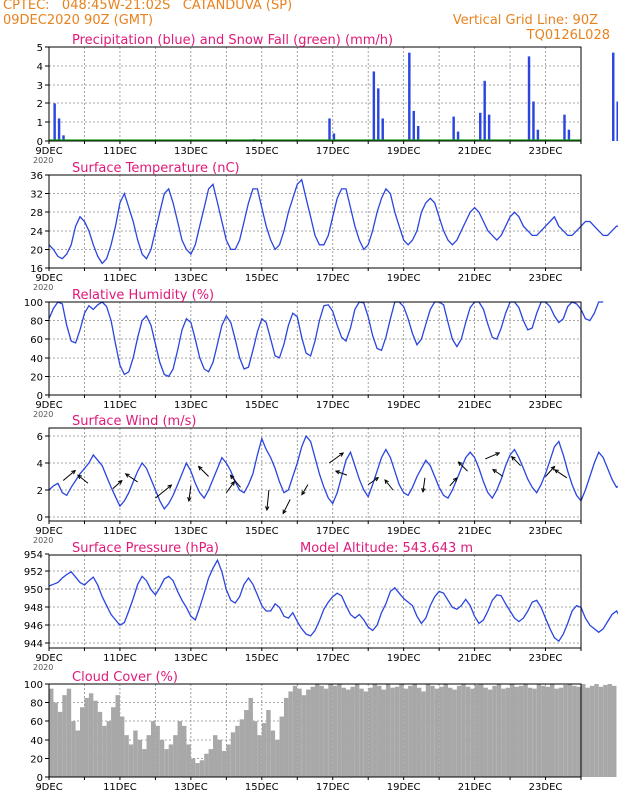 This screenshot has height=800, width=618. I want to click on panel-wind, so click(331, 475).